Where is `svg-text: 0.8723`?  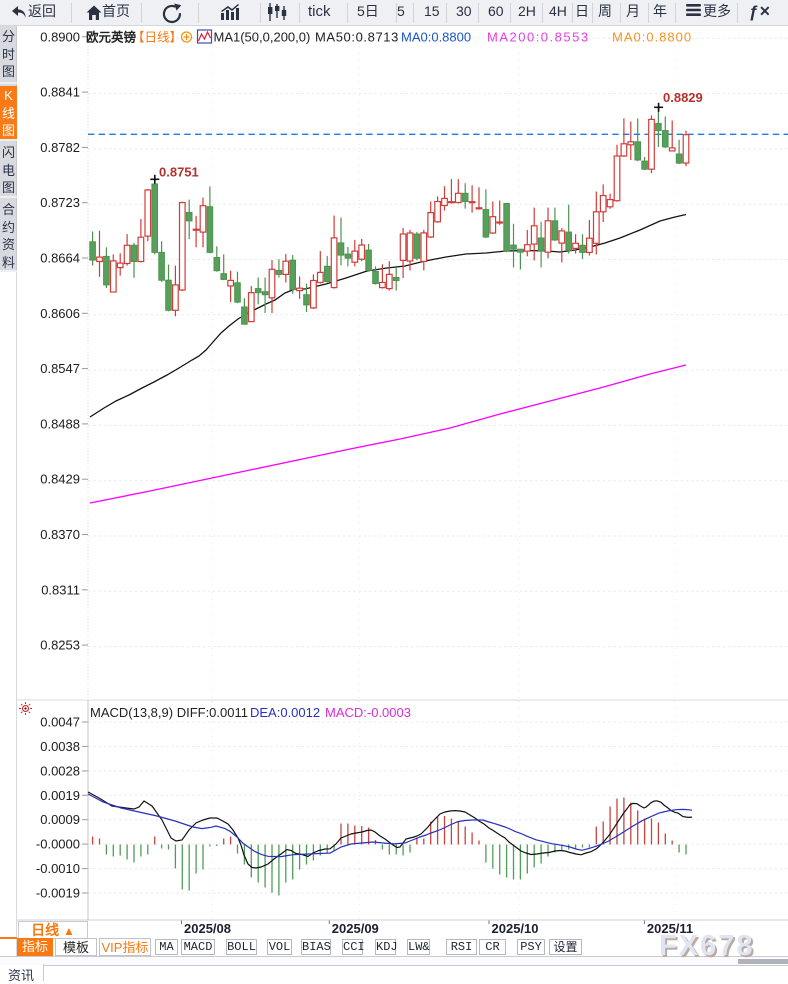
svg-text: 0.8723 is located at coordinates (60, 202).